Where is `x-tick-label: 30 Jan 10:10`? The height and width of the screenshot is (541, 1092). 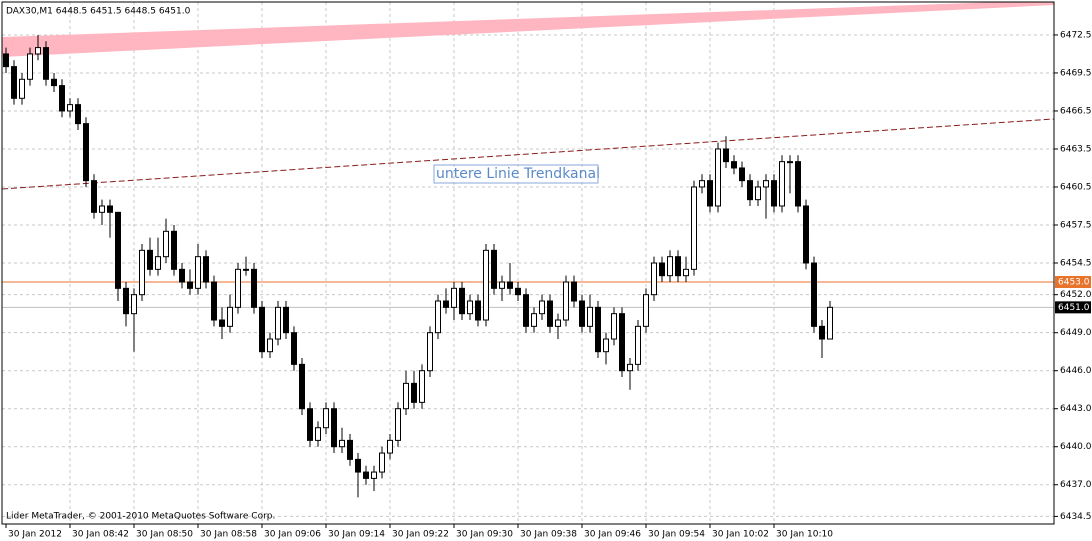 x-tick-label: 30 Jan 10:10 is located at coordinates (804, 535).